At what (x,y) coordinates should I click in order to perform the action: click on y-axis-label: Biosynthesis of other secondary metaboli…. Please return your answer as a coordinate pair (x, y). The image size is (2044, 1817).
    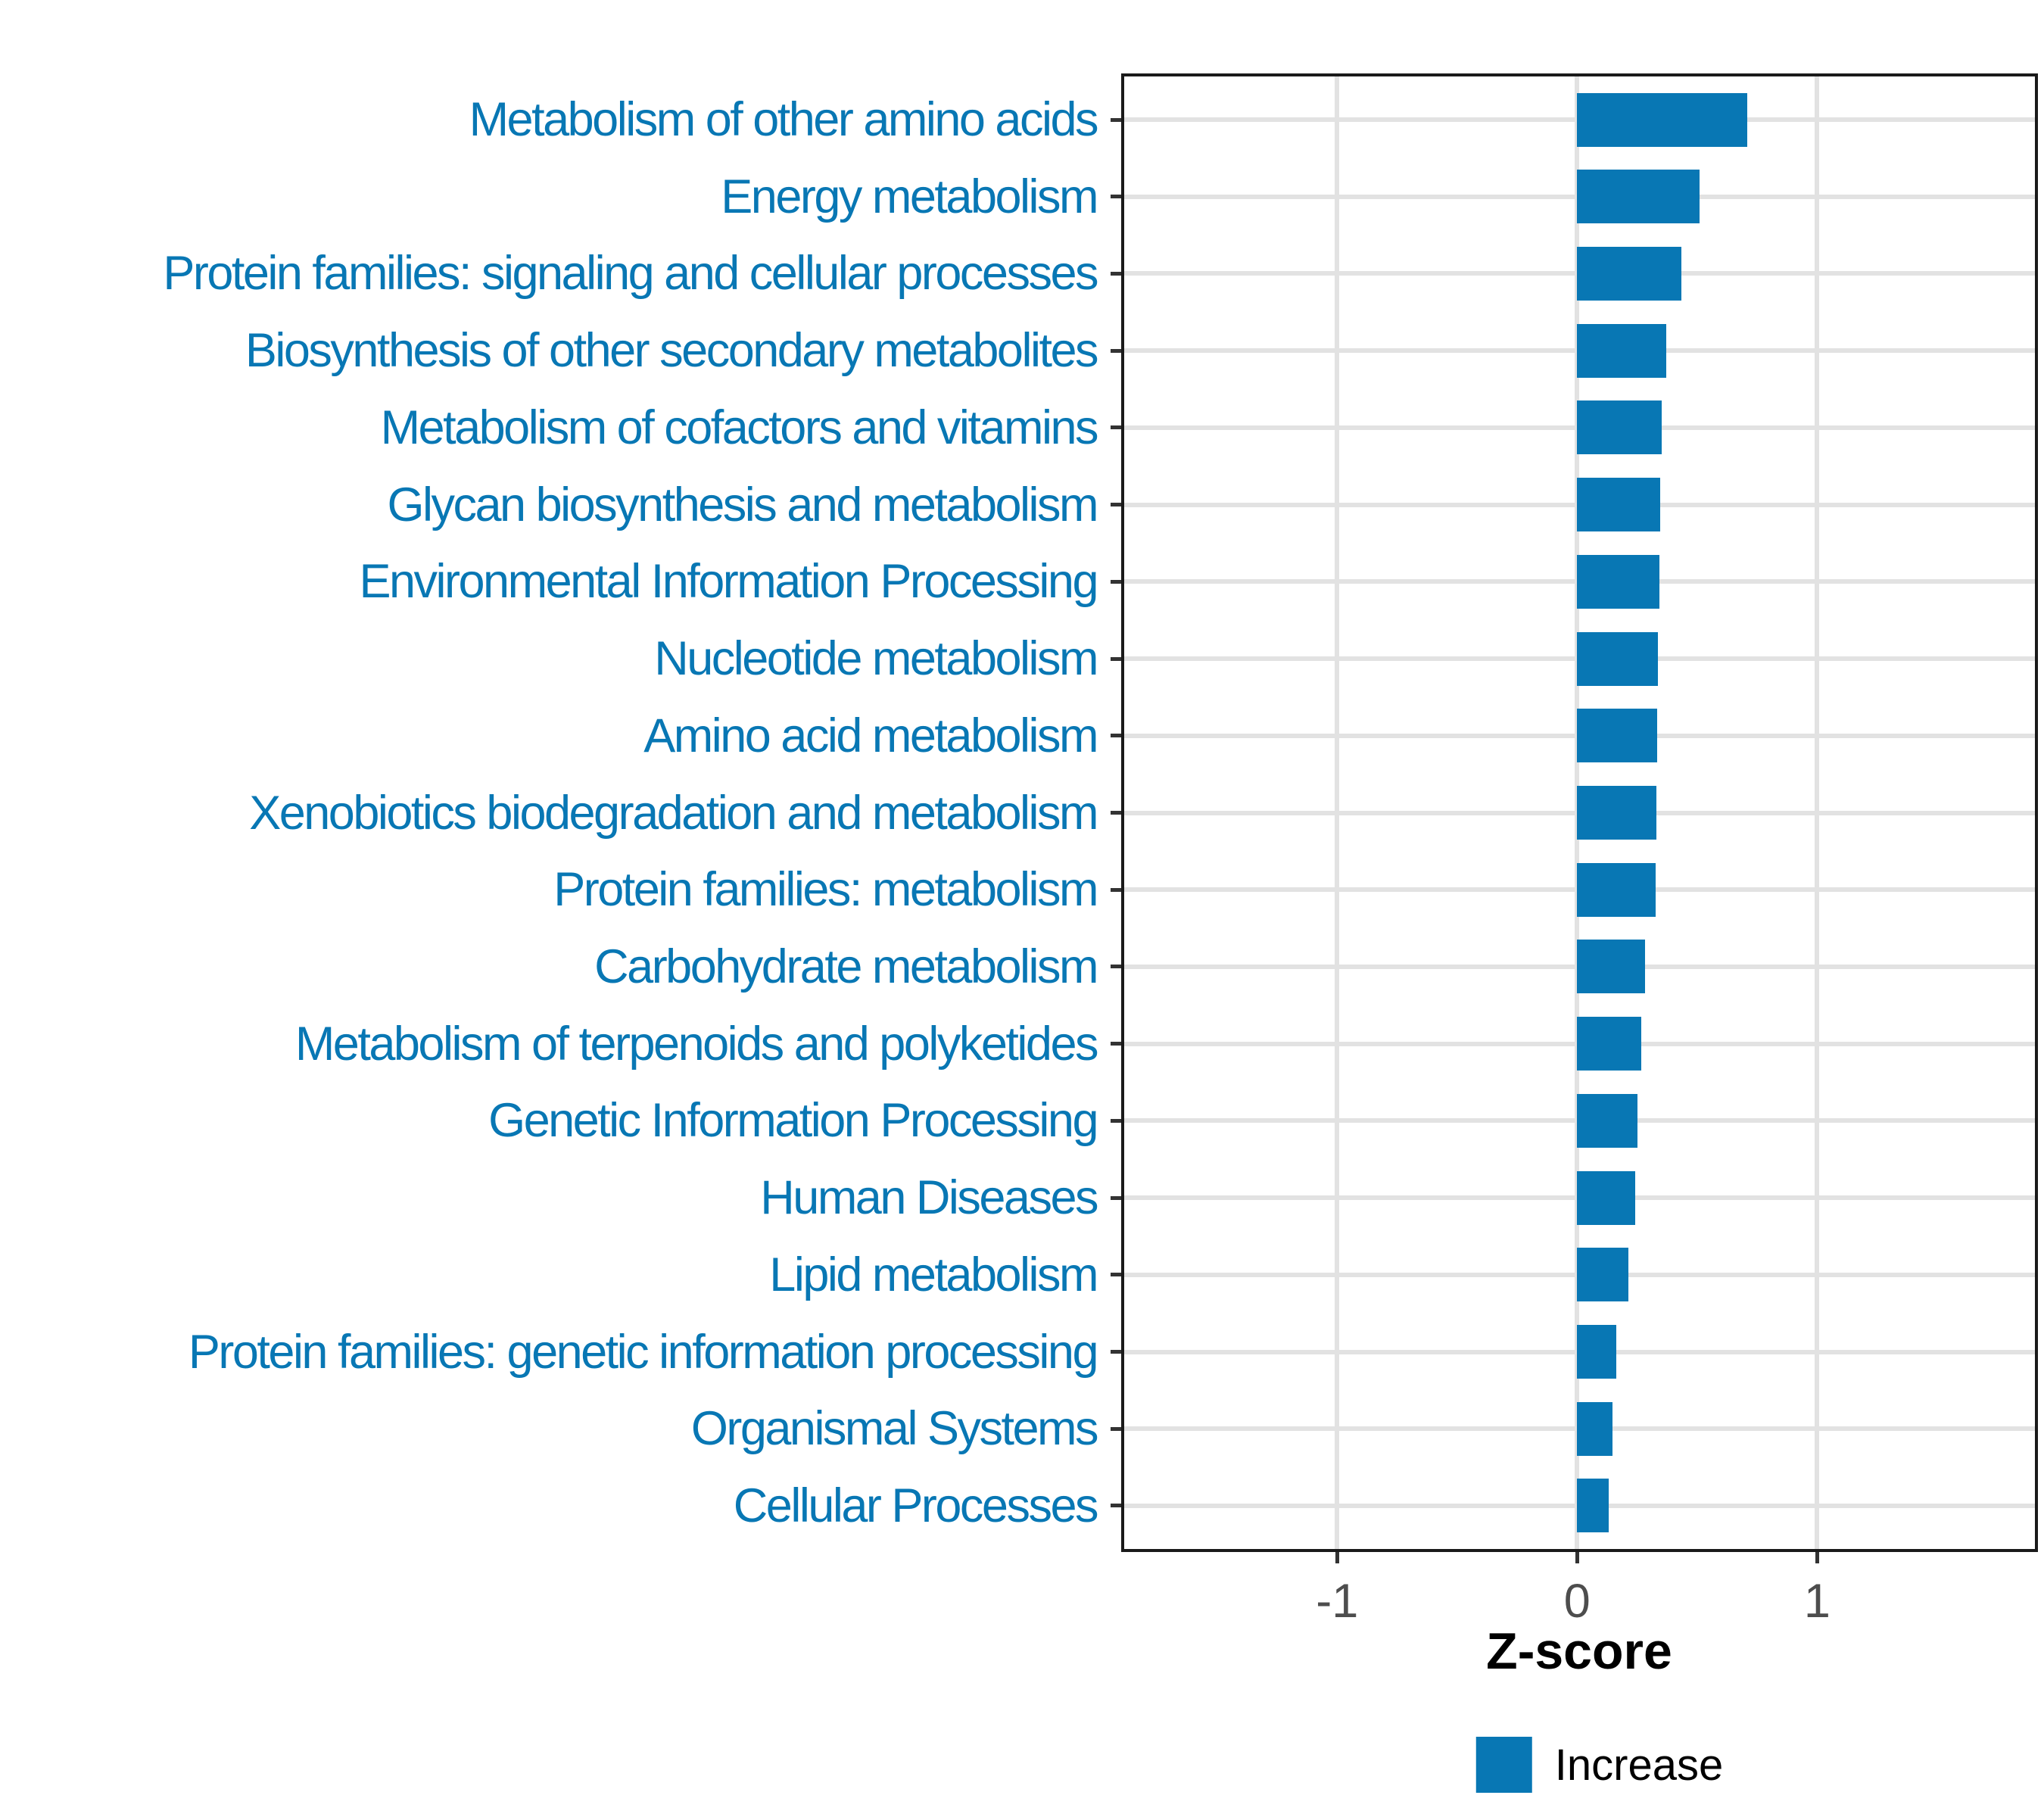
    Looking at the image, I should click on (672, 351).